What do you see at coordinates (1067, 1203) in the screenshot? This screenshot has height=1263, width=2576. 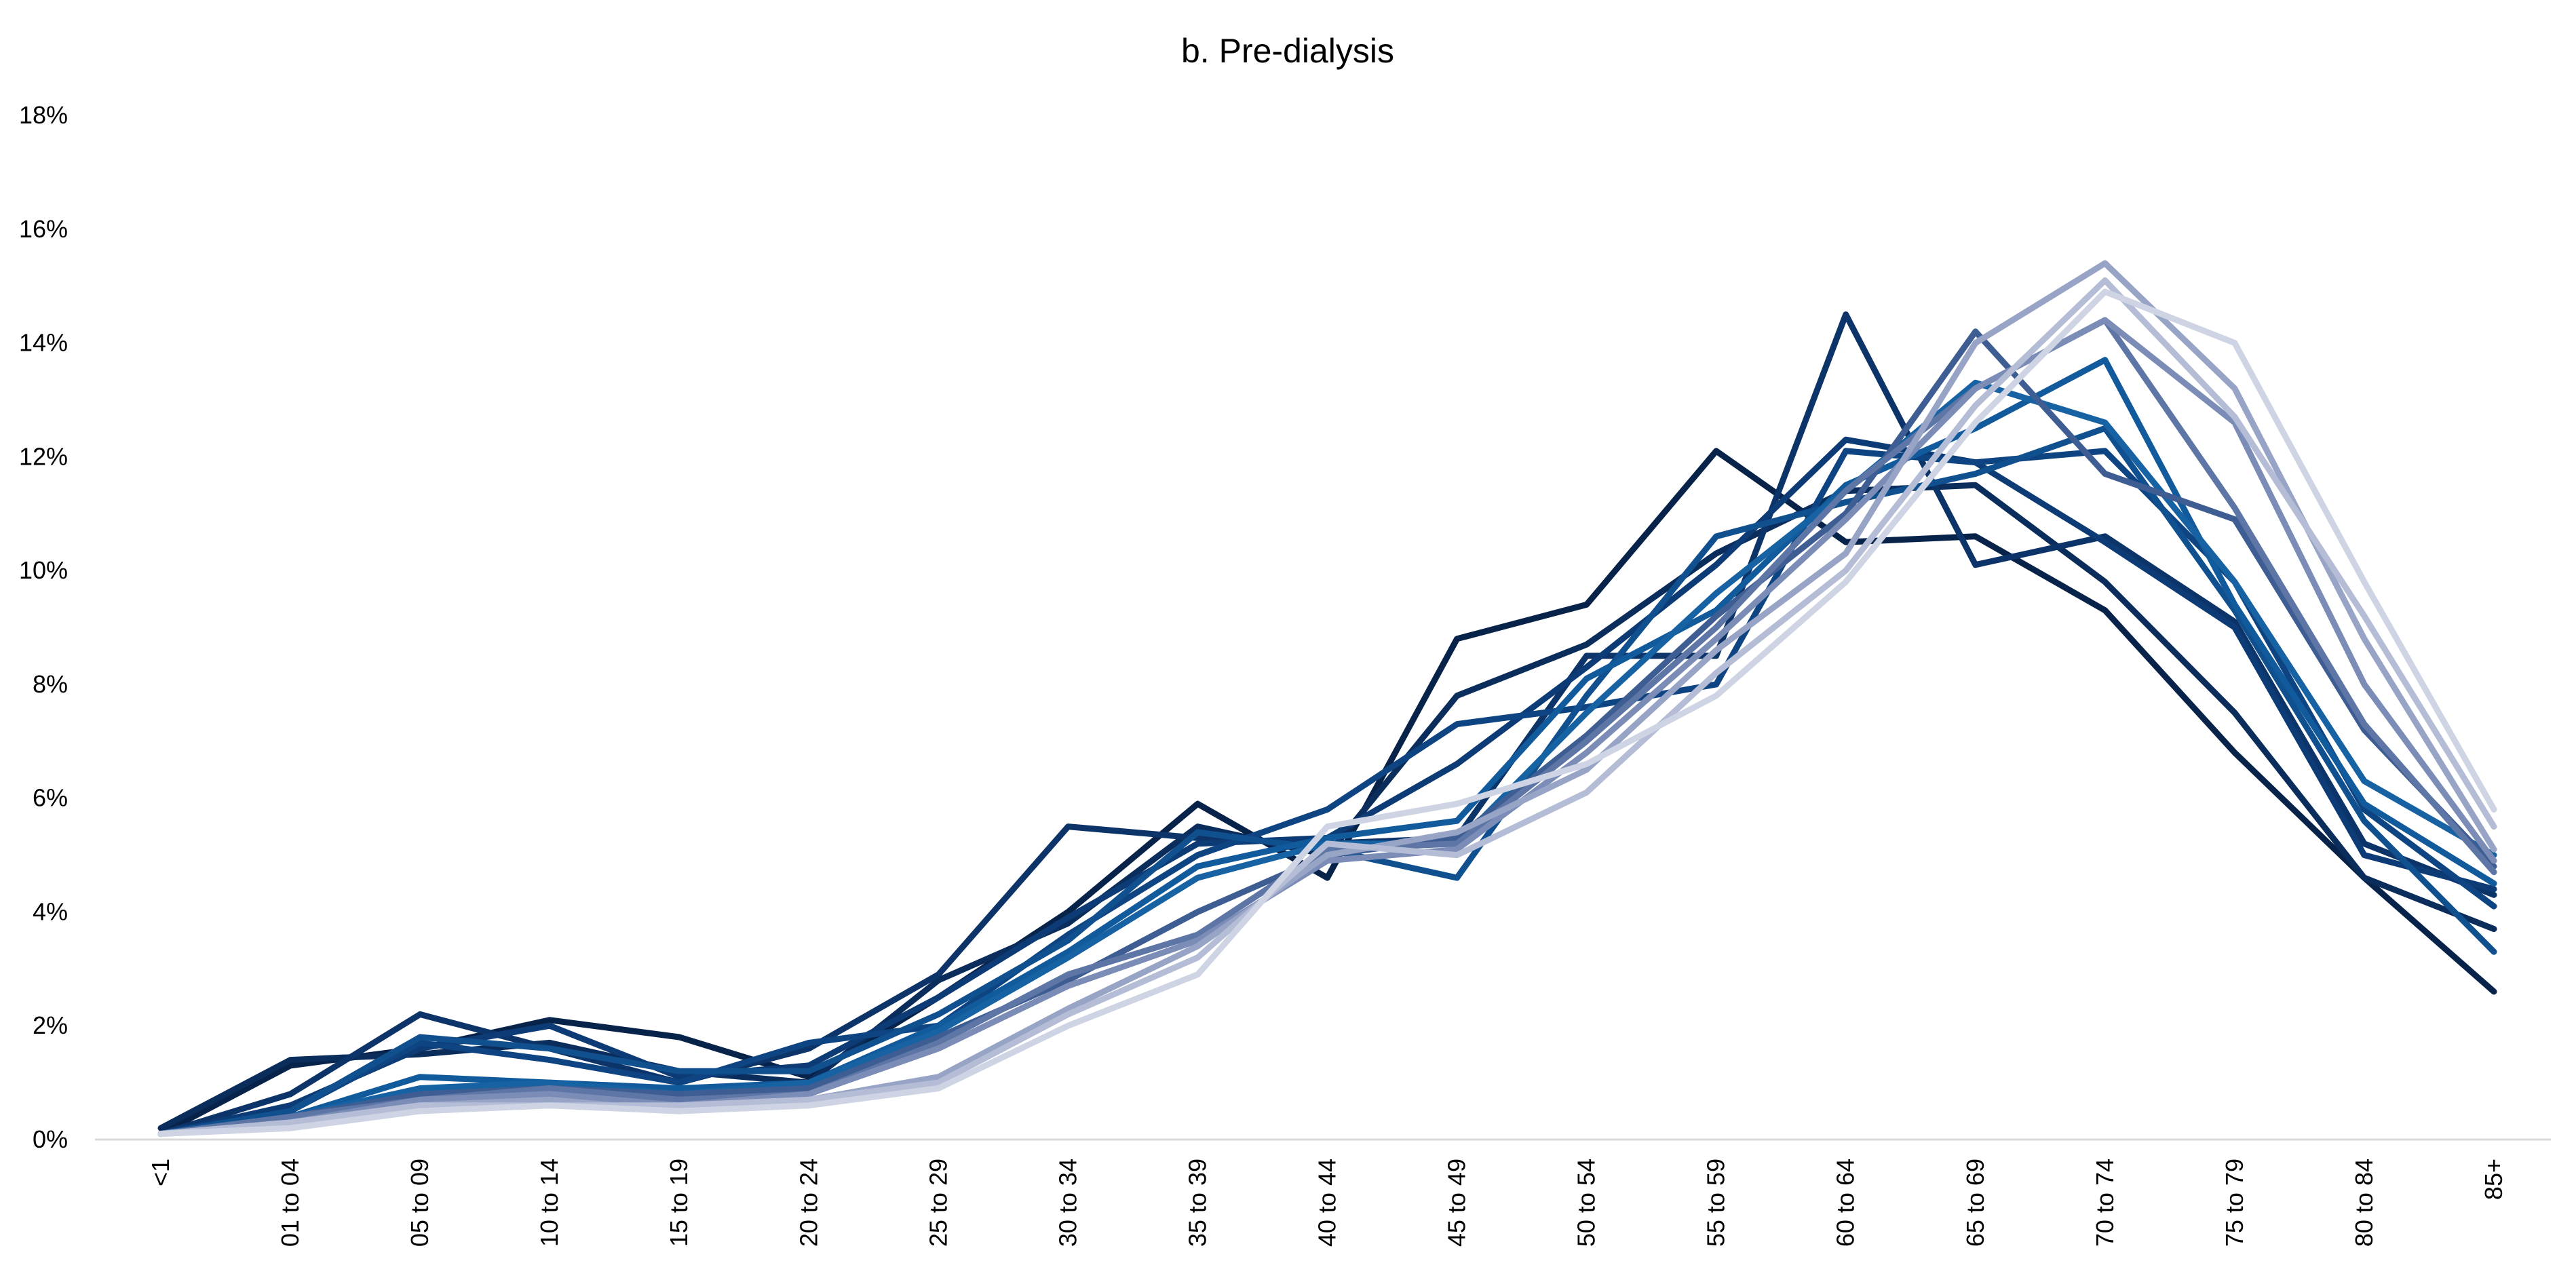 I see `x-tick-label: 30 to 34` at bounding box center [1067, 1203].